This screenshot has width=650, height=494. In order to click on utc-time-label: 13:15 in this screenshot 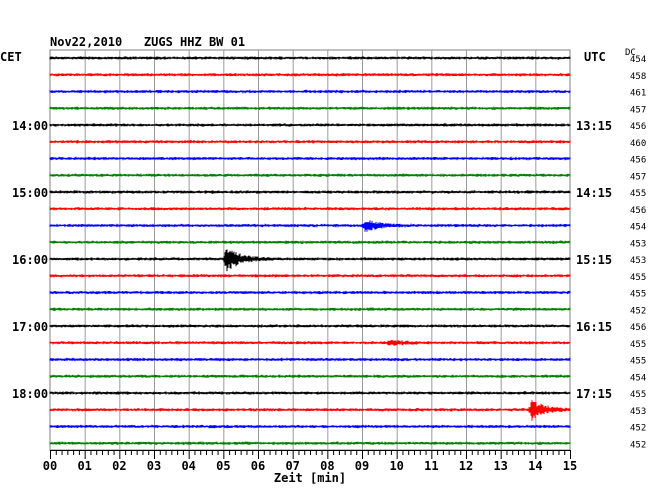, I will do `click(594, 126)`.